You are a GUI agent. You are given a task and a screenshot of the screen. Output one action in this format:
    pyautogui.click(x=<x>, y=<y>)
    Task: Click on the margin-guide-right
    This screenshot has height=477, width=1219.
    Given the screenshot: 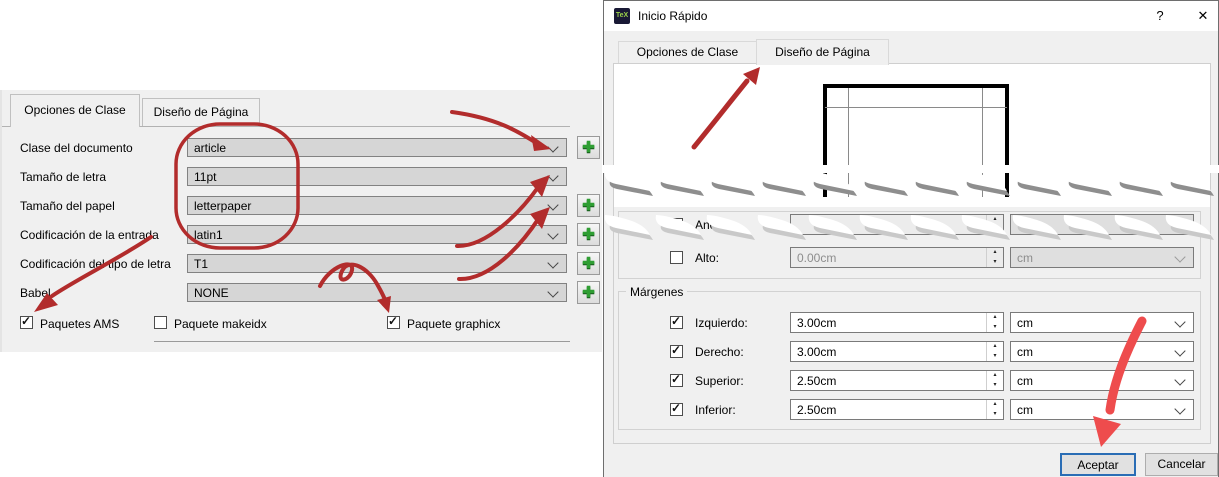 What is the action you would take?
    pyautogui.click(x=982, y=142)
    